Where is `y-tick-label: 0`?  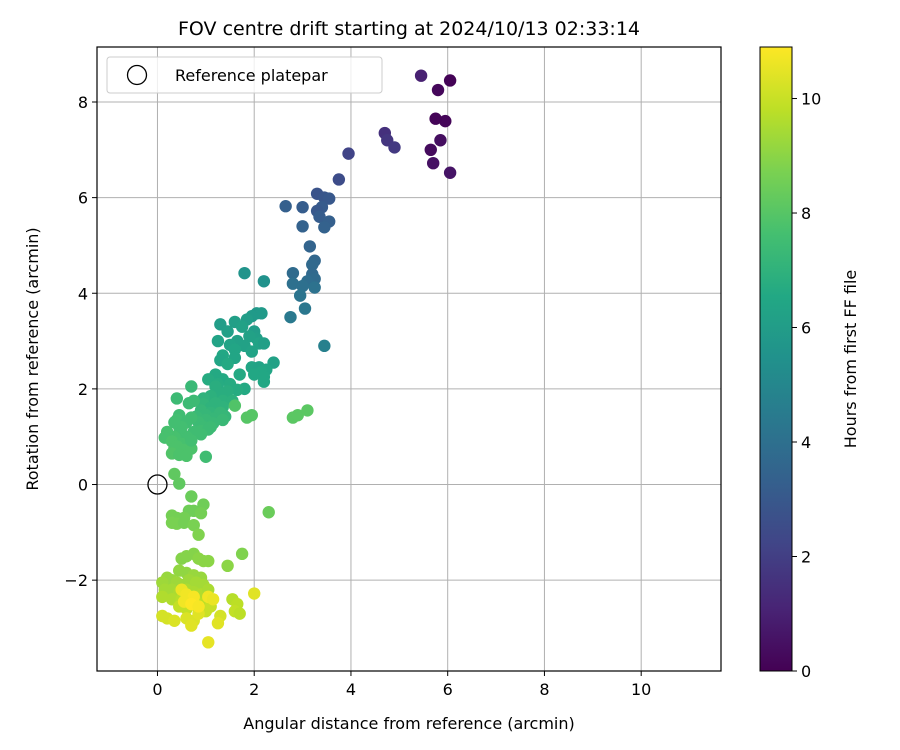
y-tick-label: 0 is located at coordinates (83, 485).